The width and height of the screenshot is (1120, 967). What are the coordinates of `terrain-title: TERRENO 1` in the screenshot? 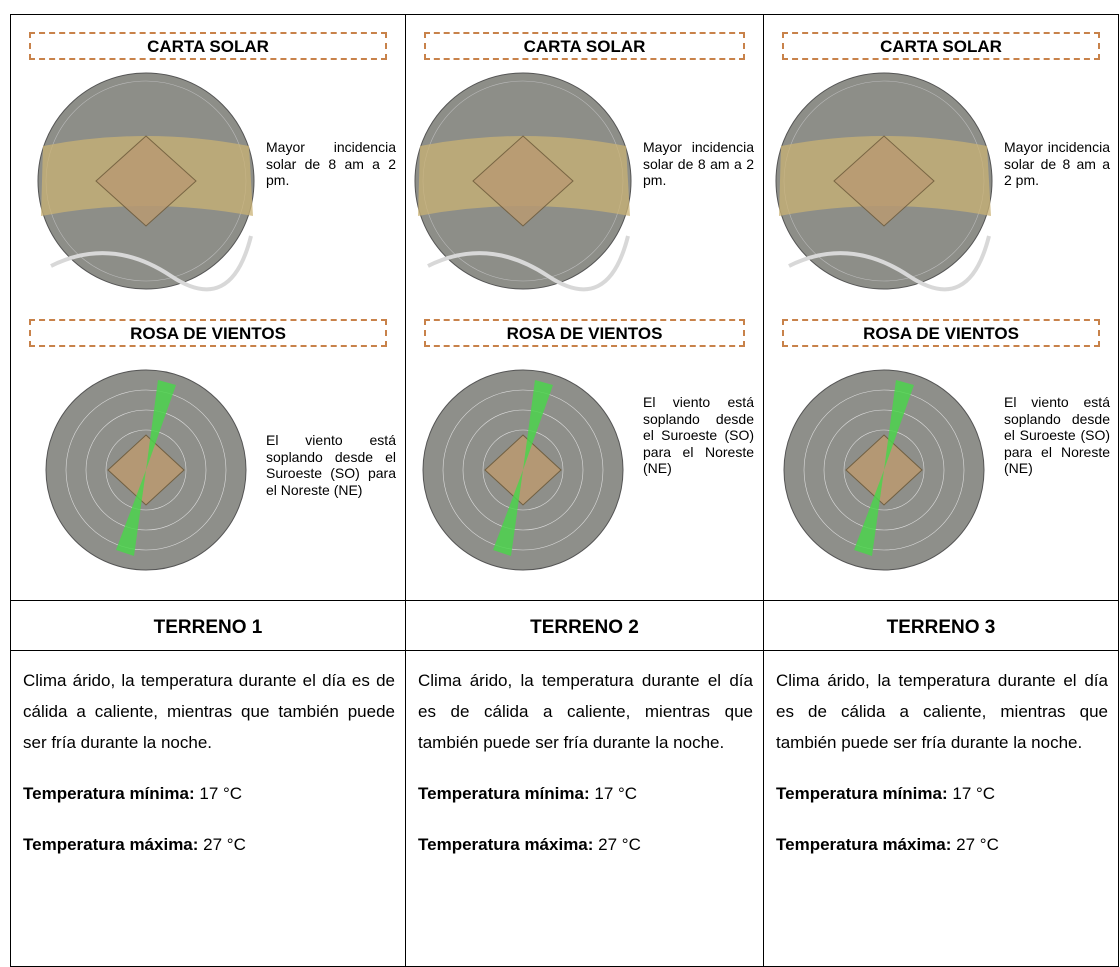 It's located at (208, 627).